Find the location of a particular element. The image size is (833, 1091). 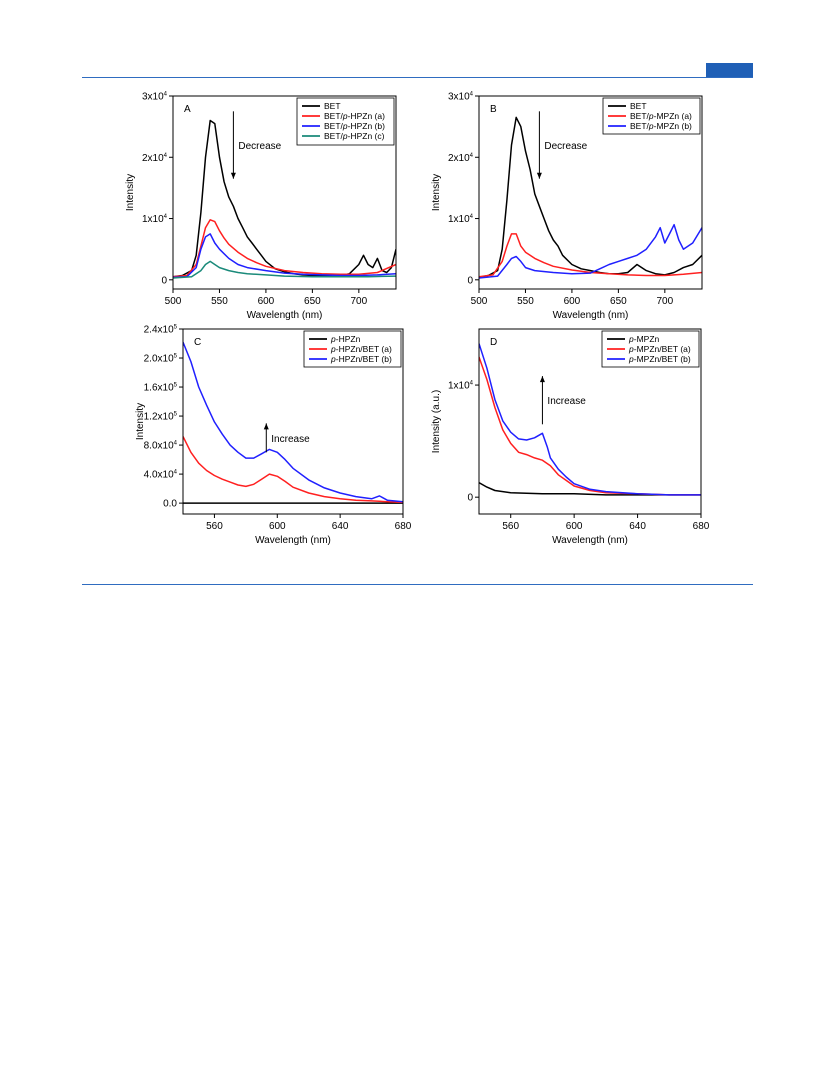

legend-entry: BET/p-HPZn (b) is located at coordinates (354, 126).